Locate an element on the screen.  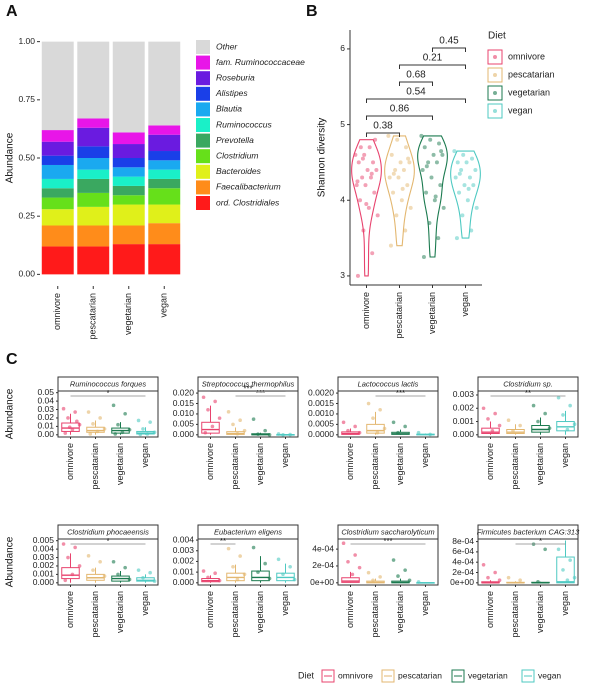
legend-label: Faecalibacterium is located at coordinates (248, 187).